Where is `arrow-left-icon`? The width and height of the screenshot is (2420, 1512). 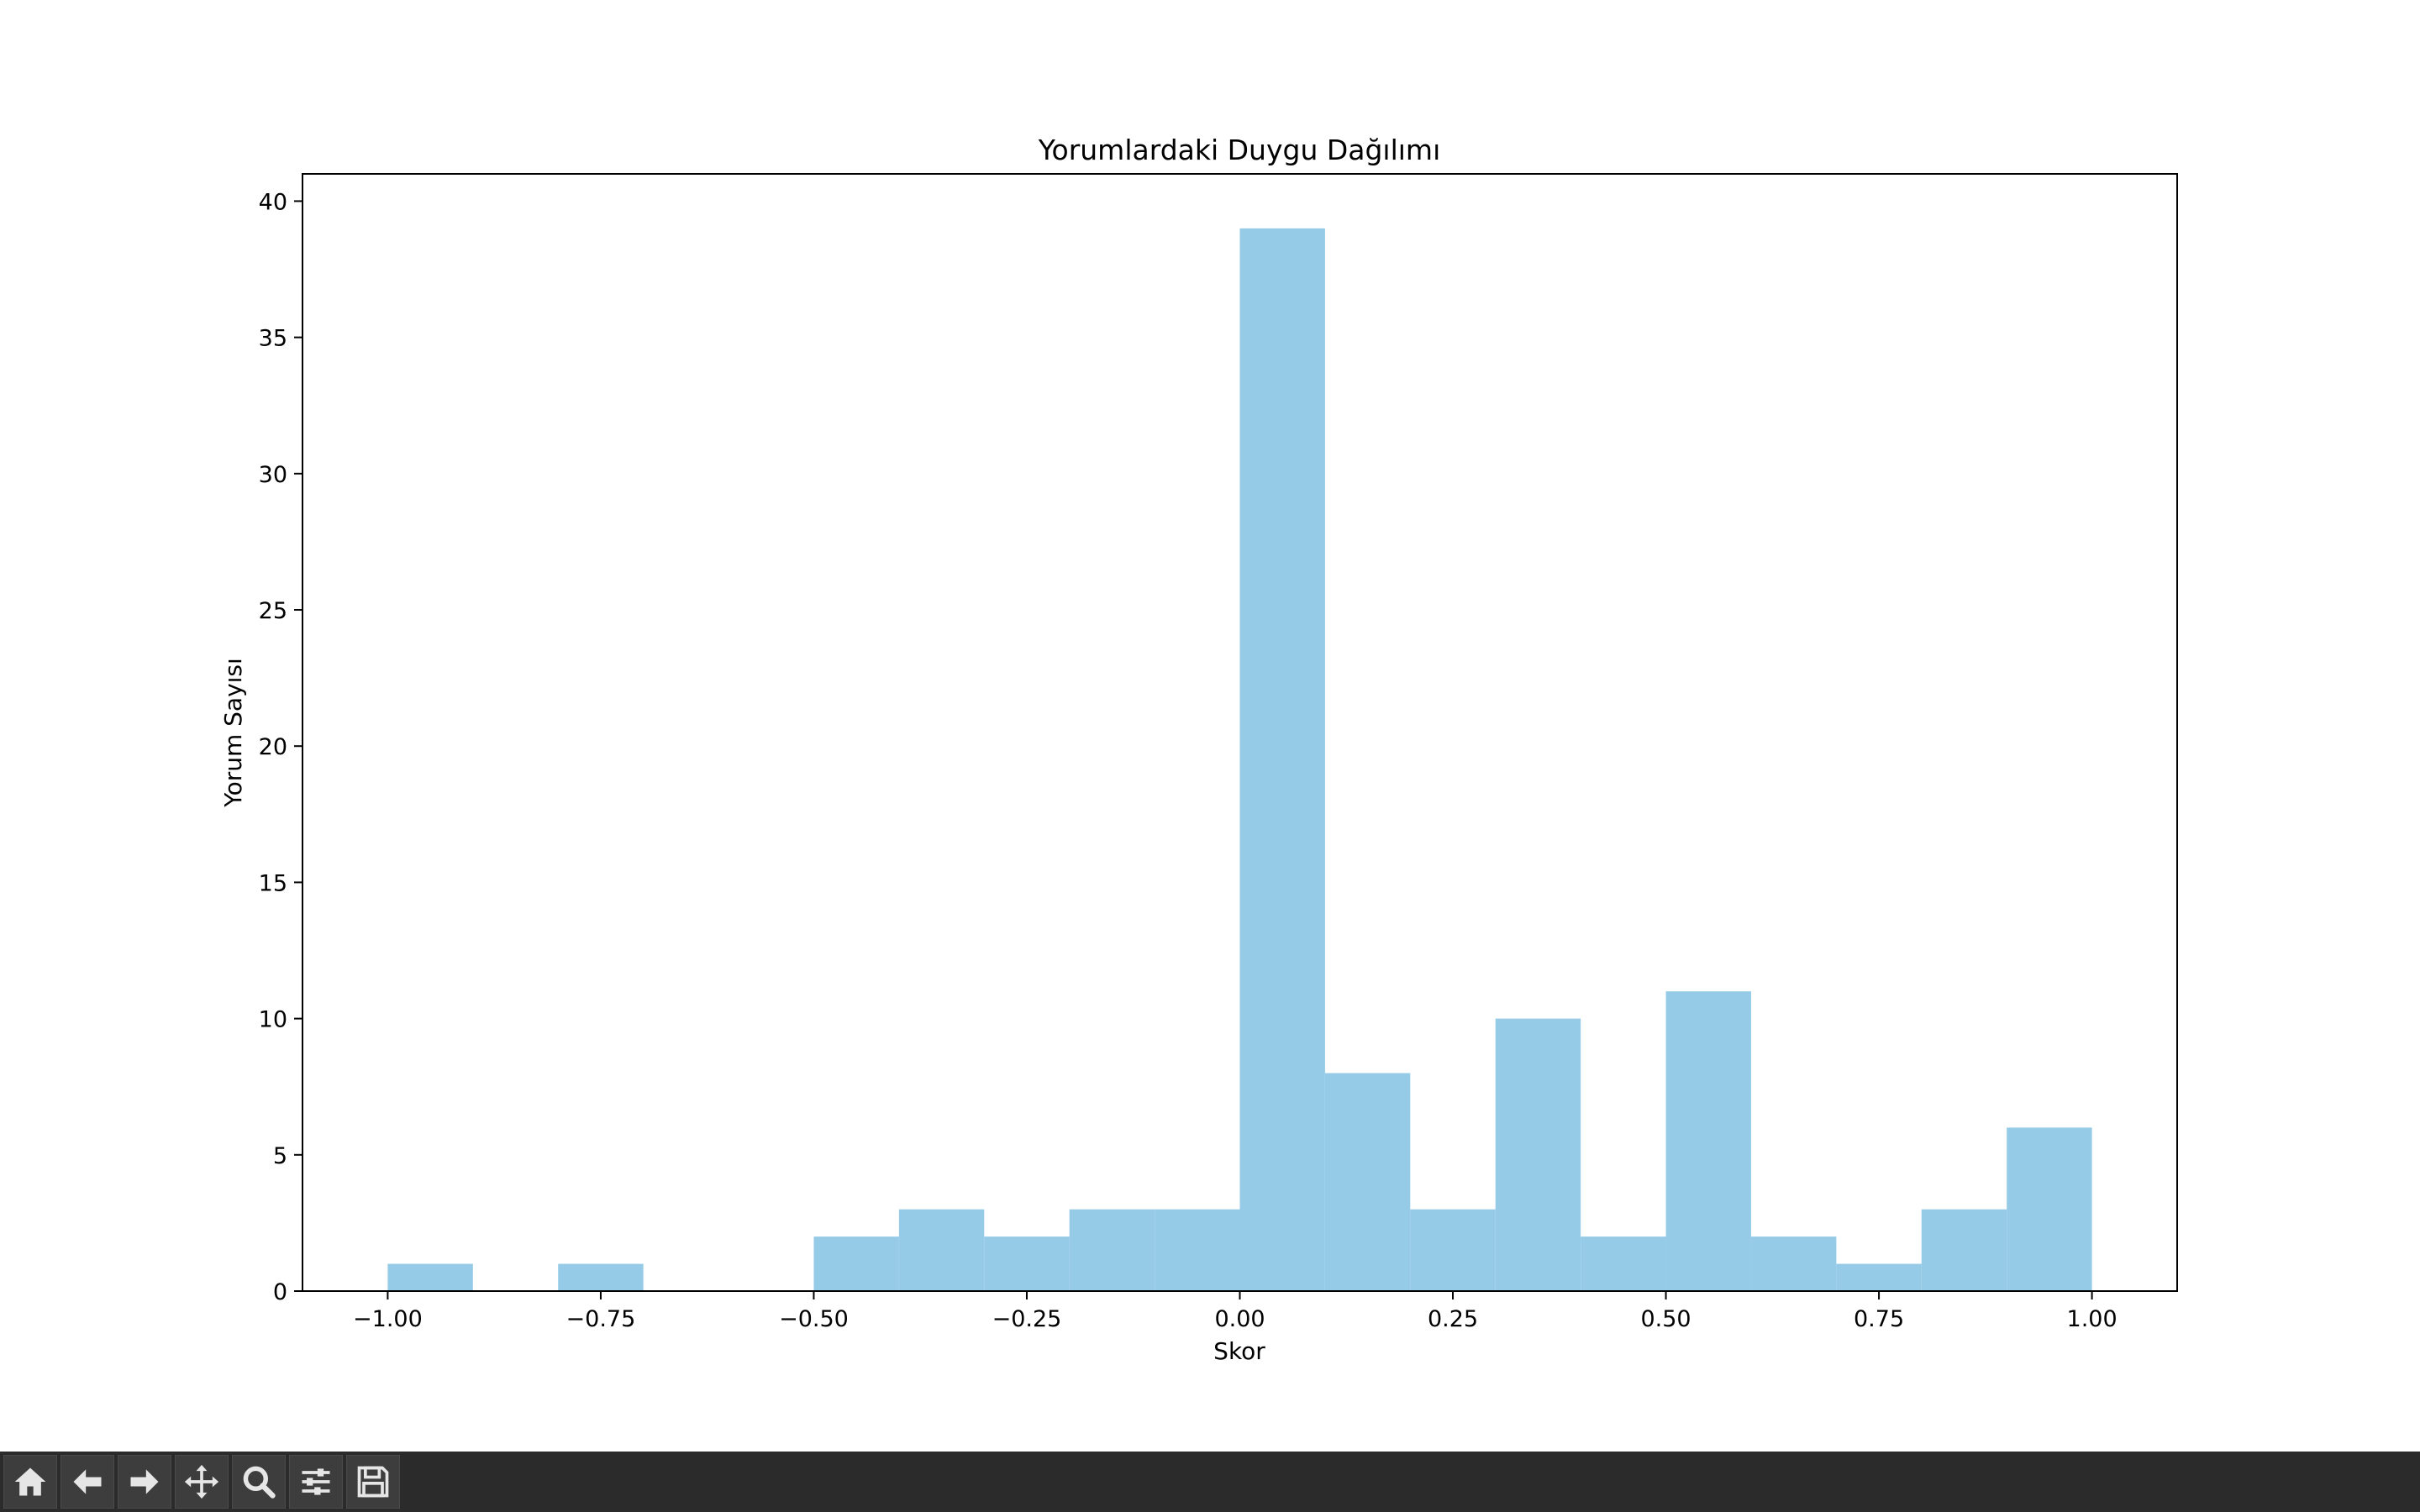 arrow-left-icon is located at coordinates (87, 1481).